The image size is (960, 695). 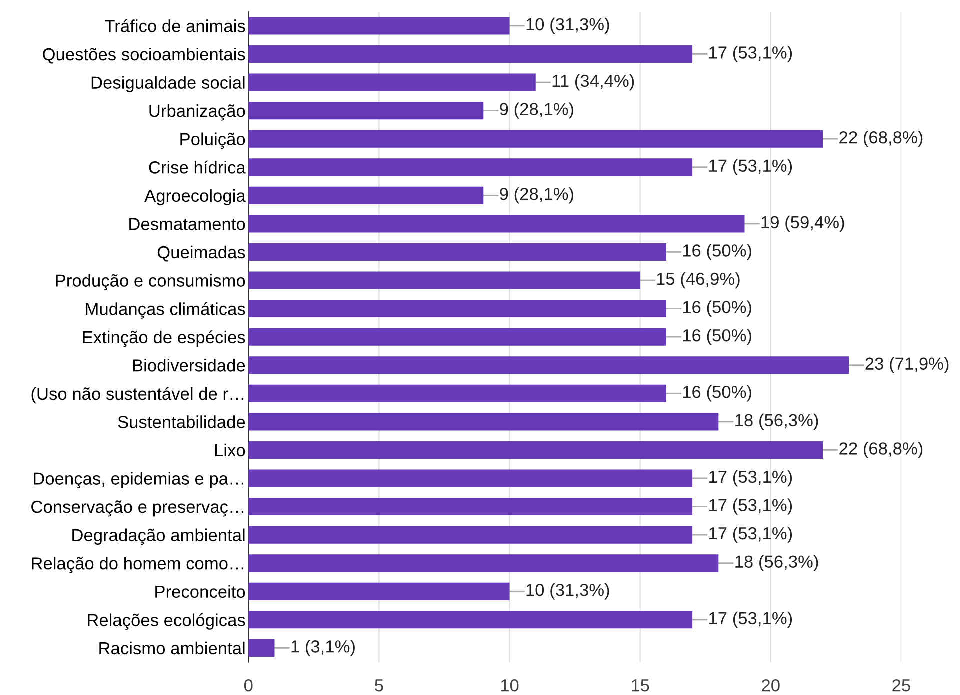 I want to click on y-tick-label: Agroecologia, so click(x=195, y=197).